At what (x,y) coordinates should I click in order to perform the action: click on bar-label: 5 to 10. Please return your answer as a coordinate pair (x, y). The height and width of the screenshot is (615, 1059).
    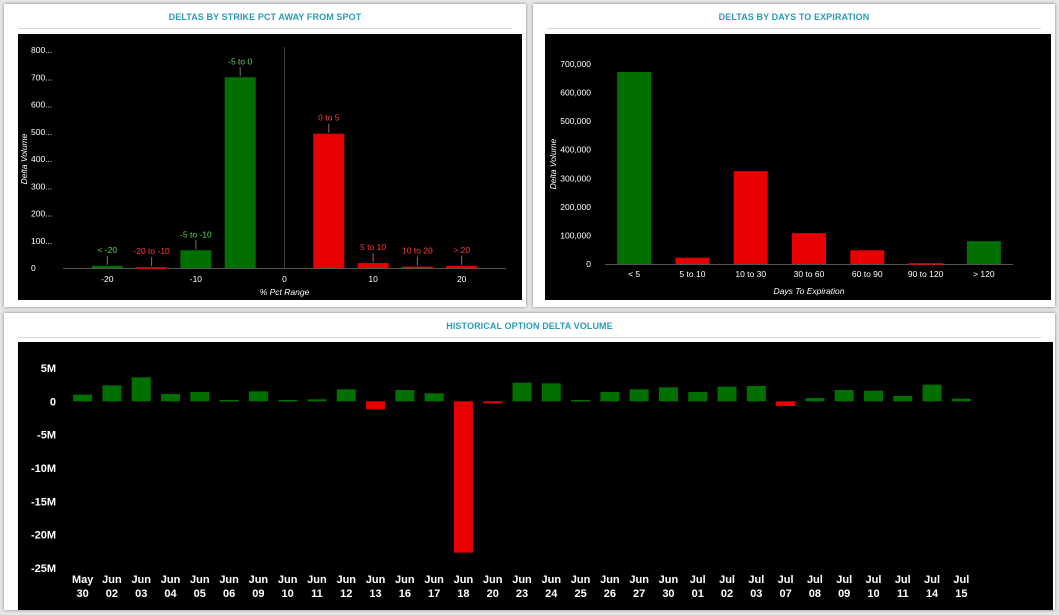
    Looking at the image, I should click on (373, 247).